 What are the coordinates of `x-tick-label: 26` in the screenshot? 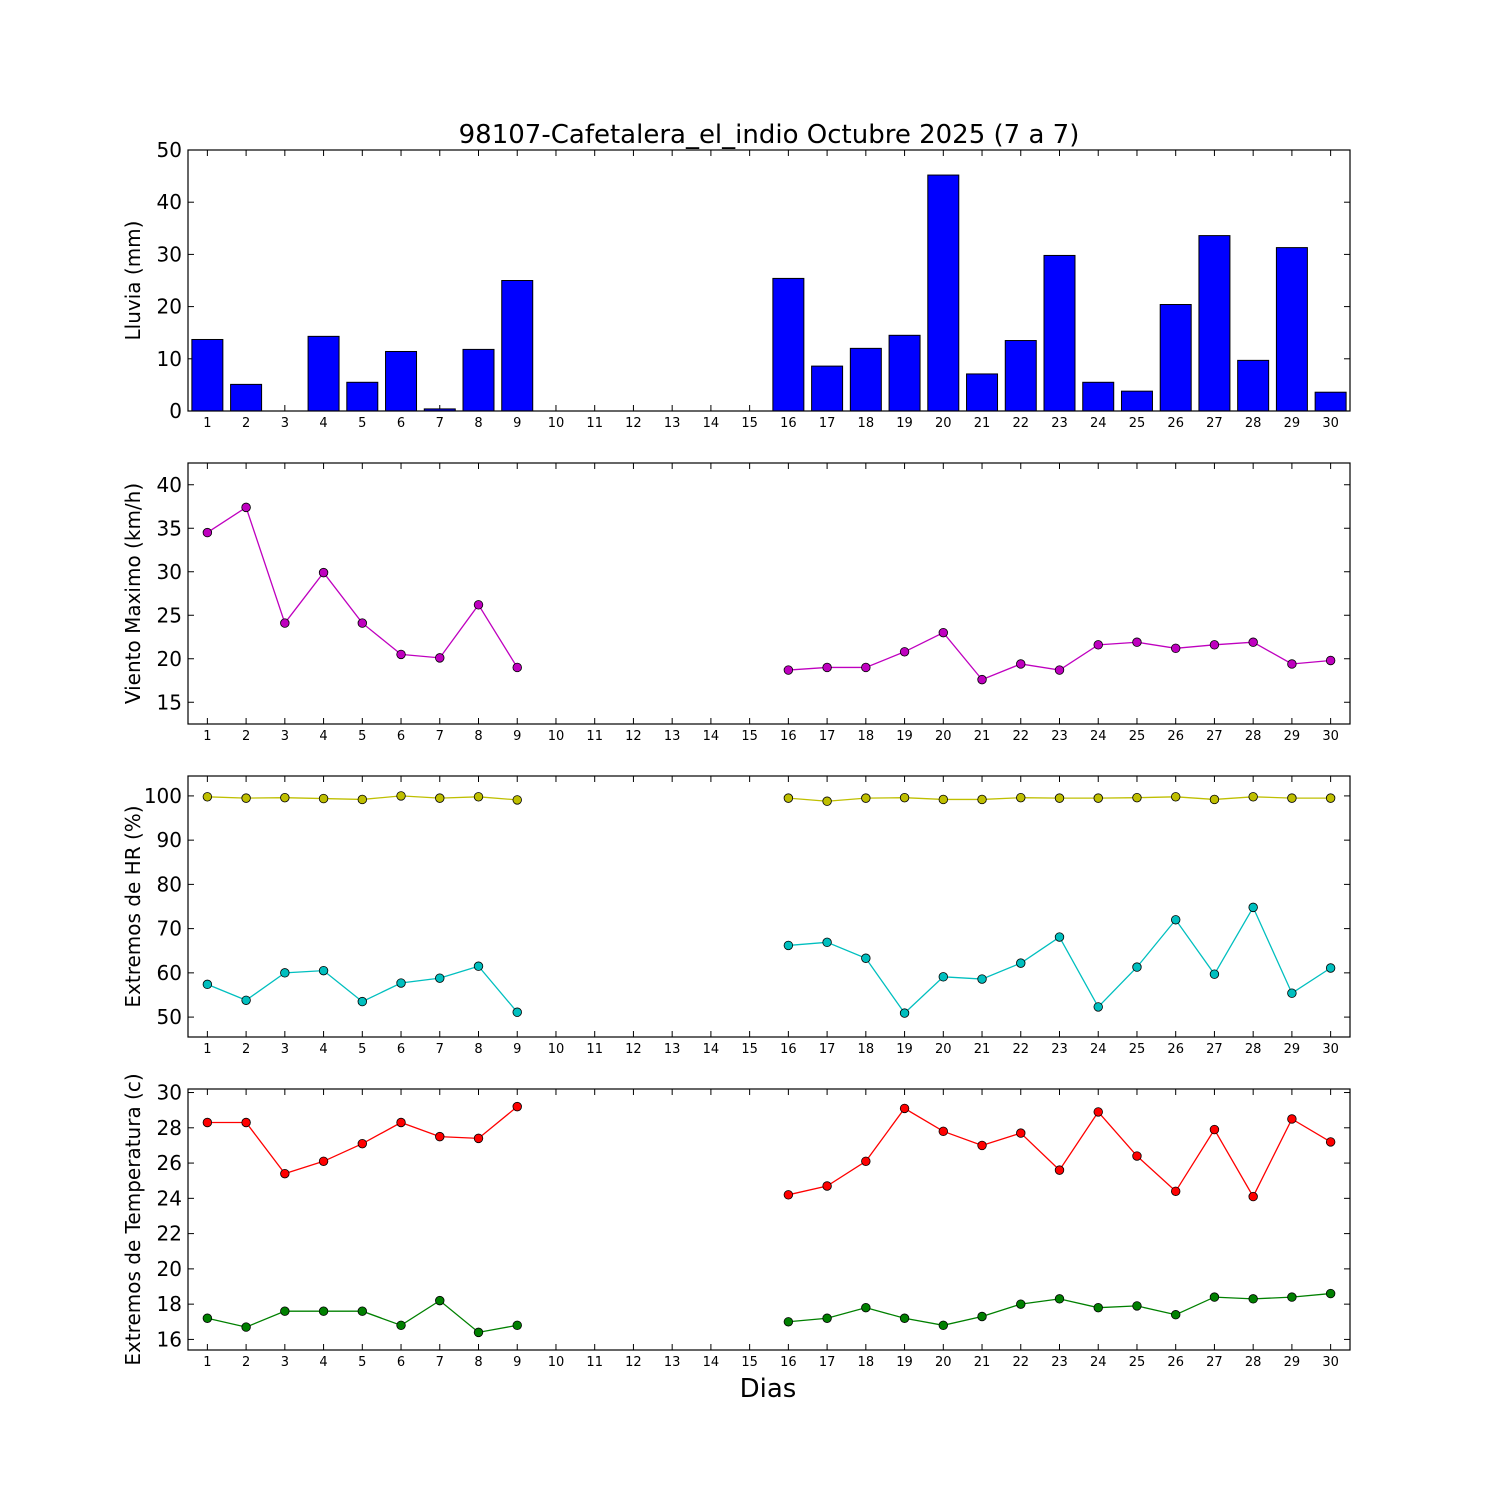 It's located at (1175, 423).